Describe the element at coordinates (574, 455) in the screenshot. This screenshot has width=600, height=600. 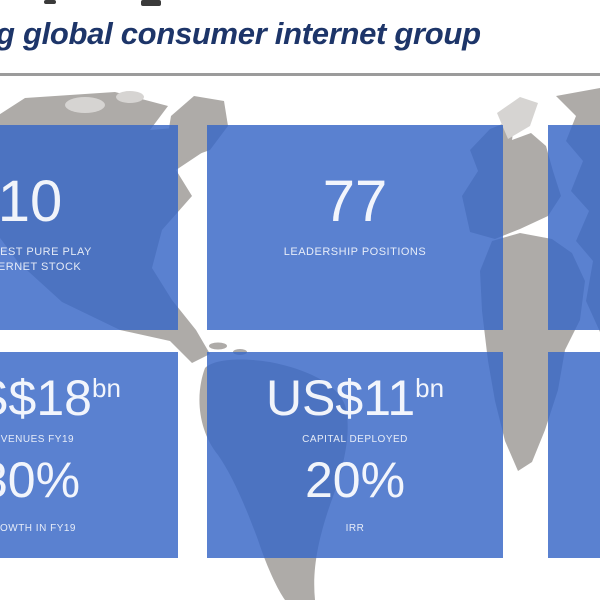
I see `tile-bottom-right-cropped` at that location.